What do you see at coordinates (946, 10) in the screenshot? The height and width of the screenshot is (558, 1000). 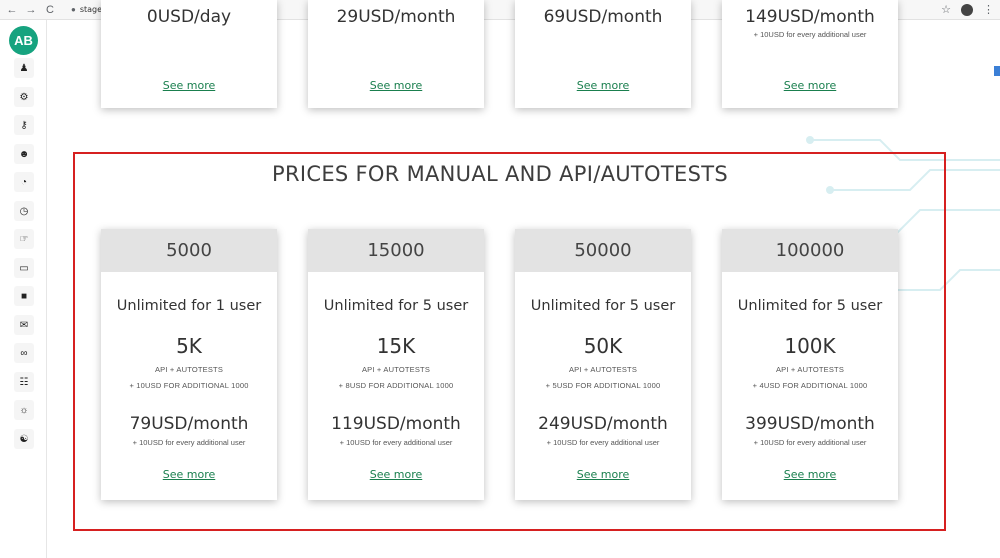 I see `bookmark-star-icon: ☆` at bounding box center [946, 10].